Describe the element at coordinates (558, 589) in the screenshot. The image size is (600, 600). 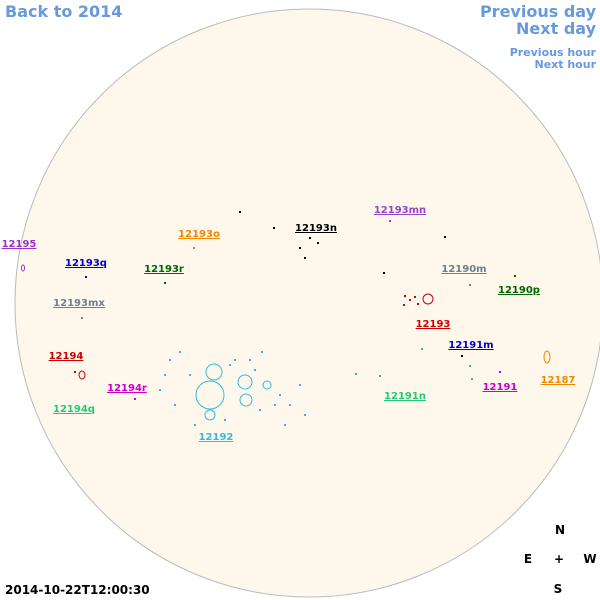
I see `compass-south: S` at that location.